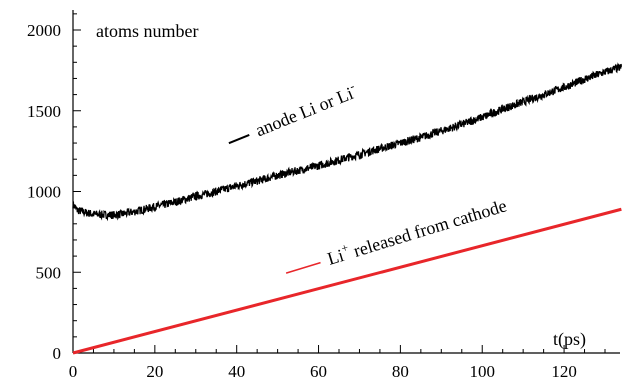  Describe the element at coordinates (569, 339) in the screenshot. I see `x-axis-label: t(ps)` at that location.